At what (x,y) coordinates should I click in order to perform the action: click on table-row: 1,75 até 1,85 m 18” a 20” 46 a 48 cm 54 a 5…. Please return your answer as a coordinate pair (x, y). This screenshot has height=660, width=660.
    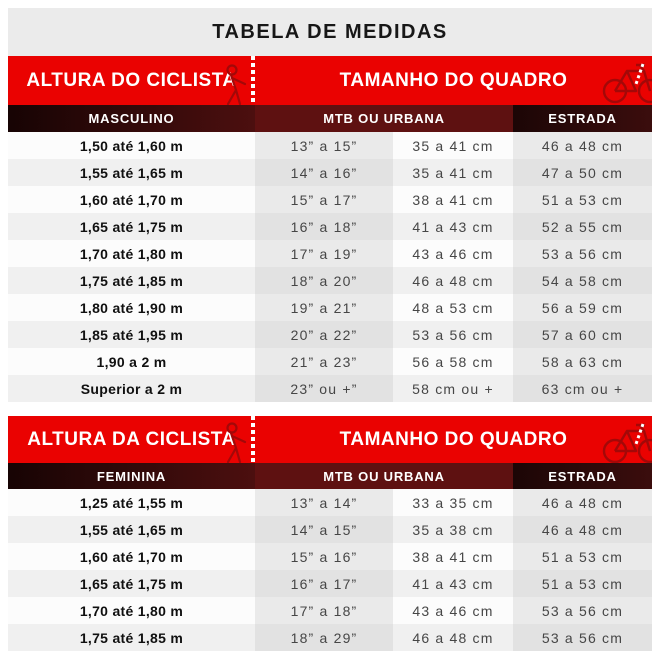
    Looking at the image, I should click on (330, 280).